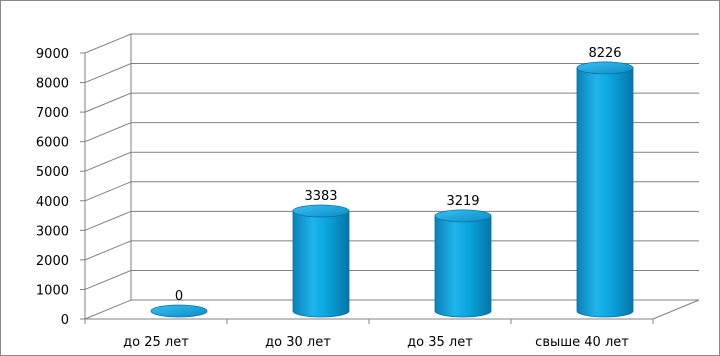 The width and height of the screenshot is (720, 356). I want to click on x-category-label: до 30 лет, so click(298, 342).